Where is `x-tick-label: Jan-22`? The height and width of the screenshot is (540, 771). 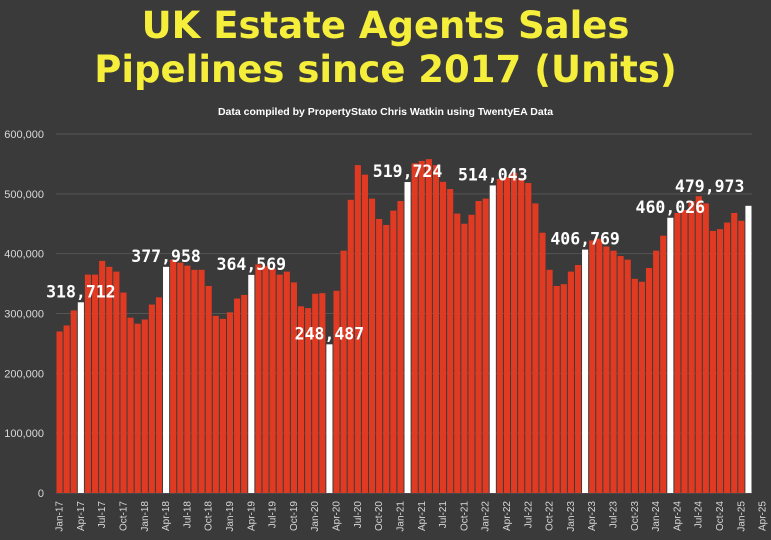 x-tick-label: Jan-22 is located at coordinates (486, 516).